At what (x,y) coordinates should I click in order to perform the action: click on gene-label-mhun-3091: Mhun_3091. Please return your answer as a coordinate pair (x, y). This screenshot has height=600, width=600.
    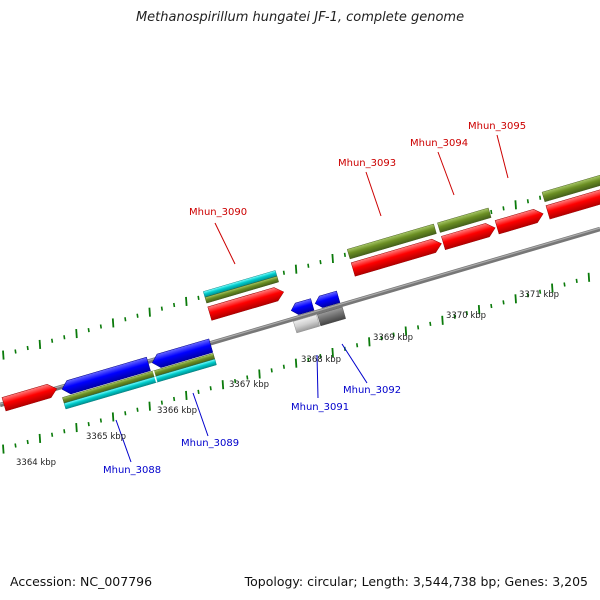
    Looking at the image, I should click on (320, 407).